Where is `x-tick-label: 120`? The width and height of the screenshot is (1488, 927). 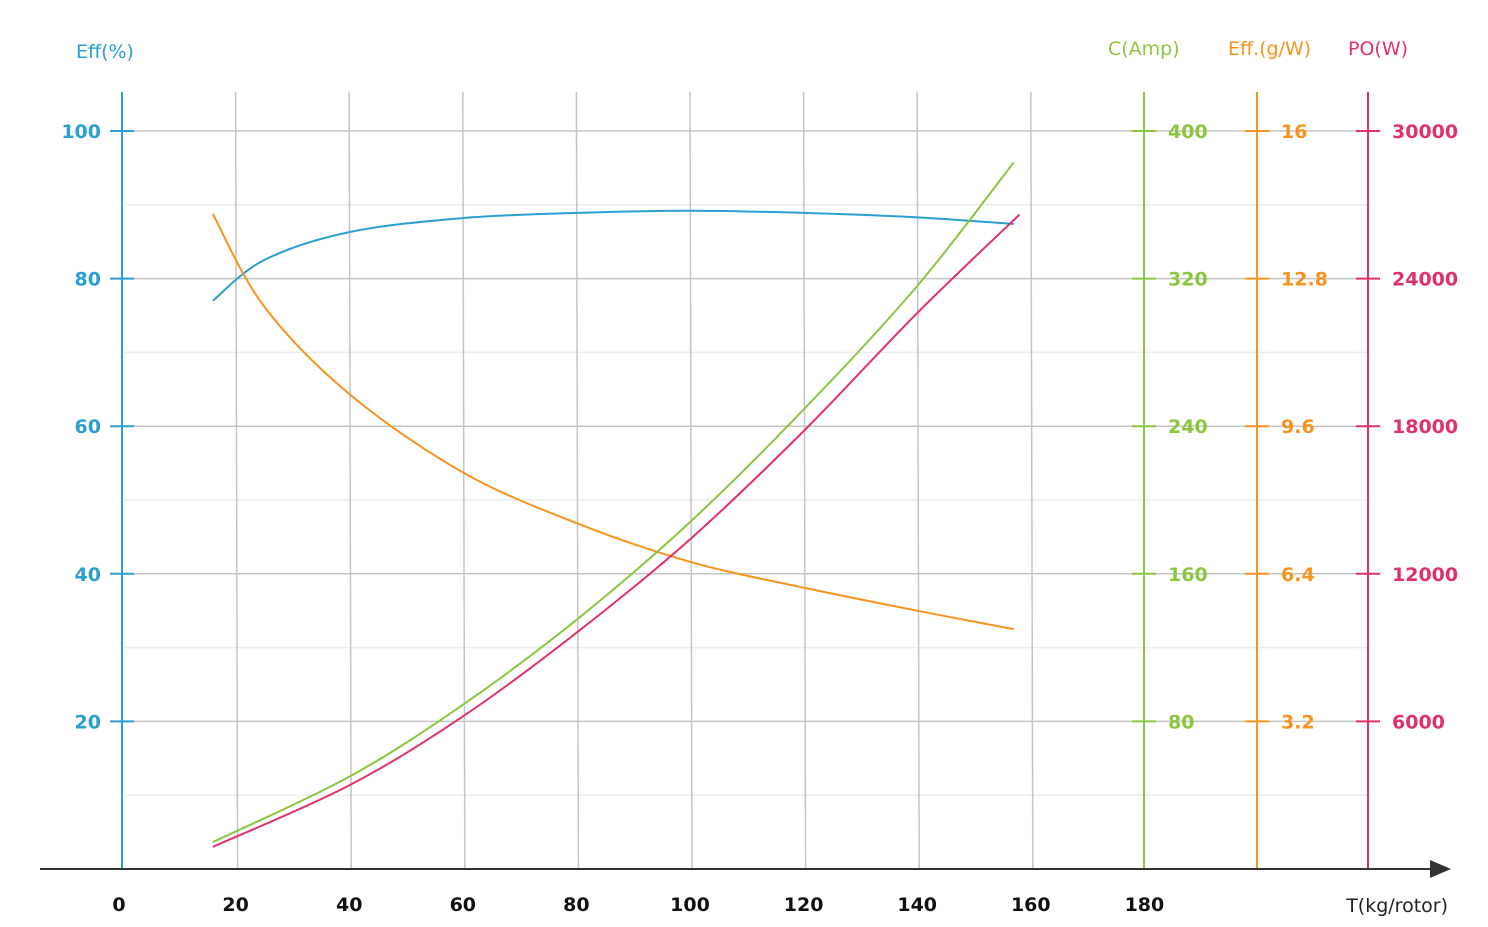
x-tick-label: 120 is located at coordinates (804, 905).